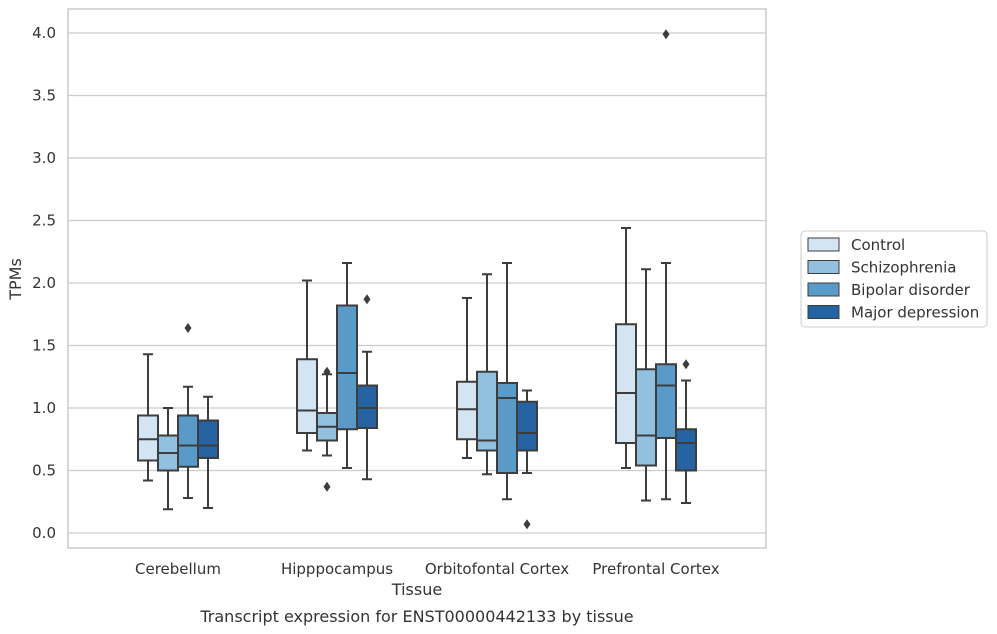  I want to click on y-tick-label: 1.5, so click(44, 346).